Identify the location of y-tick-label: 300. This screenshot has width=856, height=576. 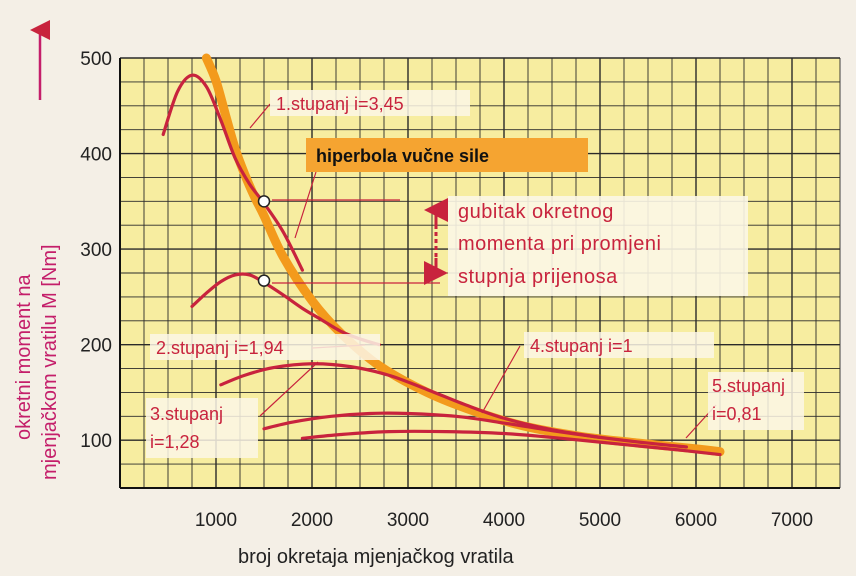
(96, 250).